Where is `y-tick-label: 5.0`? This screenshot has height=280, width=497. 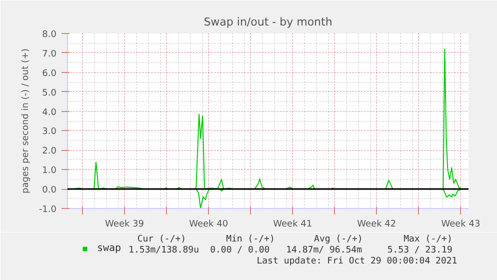 y-tick-label: 5.0 is located at coordinates (49, 93).